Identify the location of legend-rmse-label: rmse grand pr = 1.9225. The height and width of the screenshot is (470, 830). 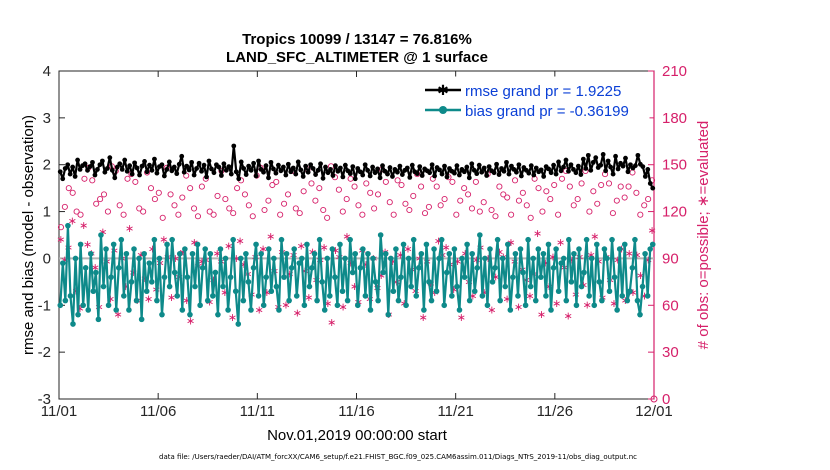
(543, 91).